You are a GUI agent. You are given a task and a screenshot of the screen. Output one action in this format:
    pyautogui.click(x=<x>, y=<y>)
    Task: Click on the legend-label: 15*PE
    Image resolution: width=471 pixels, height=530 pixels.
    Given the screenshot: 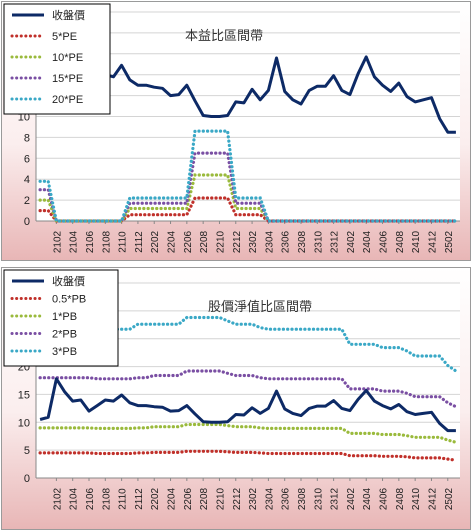 What is the action you would take?
    pyautogui.click(x=67, y=79)
    